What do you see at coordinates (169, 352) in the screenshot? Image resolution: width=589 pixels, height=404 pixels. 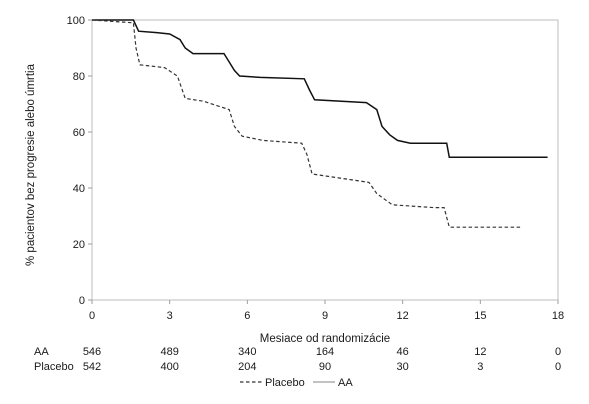 I see `risk-value: 489` at bounding box center [169, 352].